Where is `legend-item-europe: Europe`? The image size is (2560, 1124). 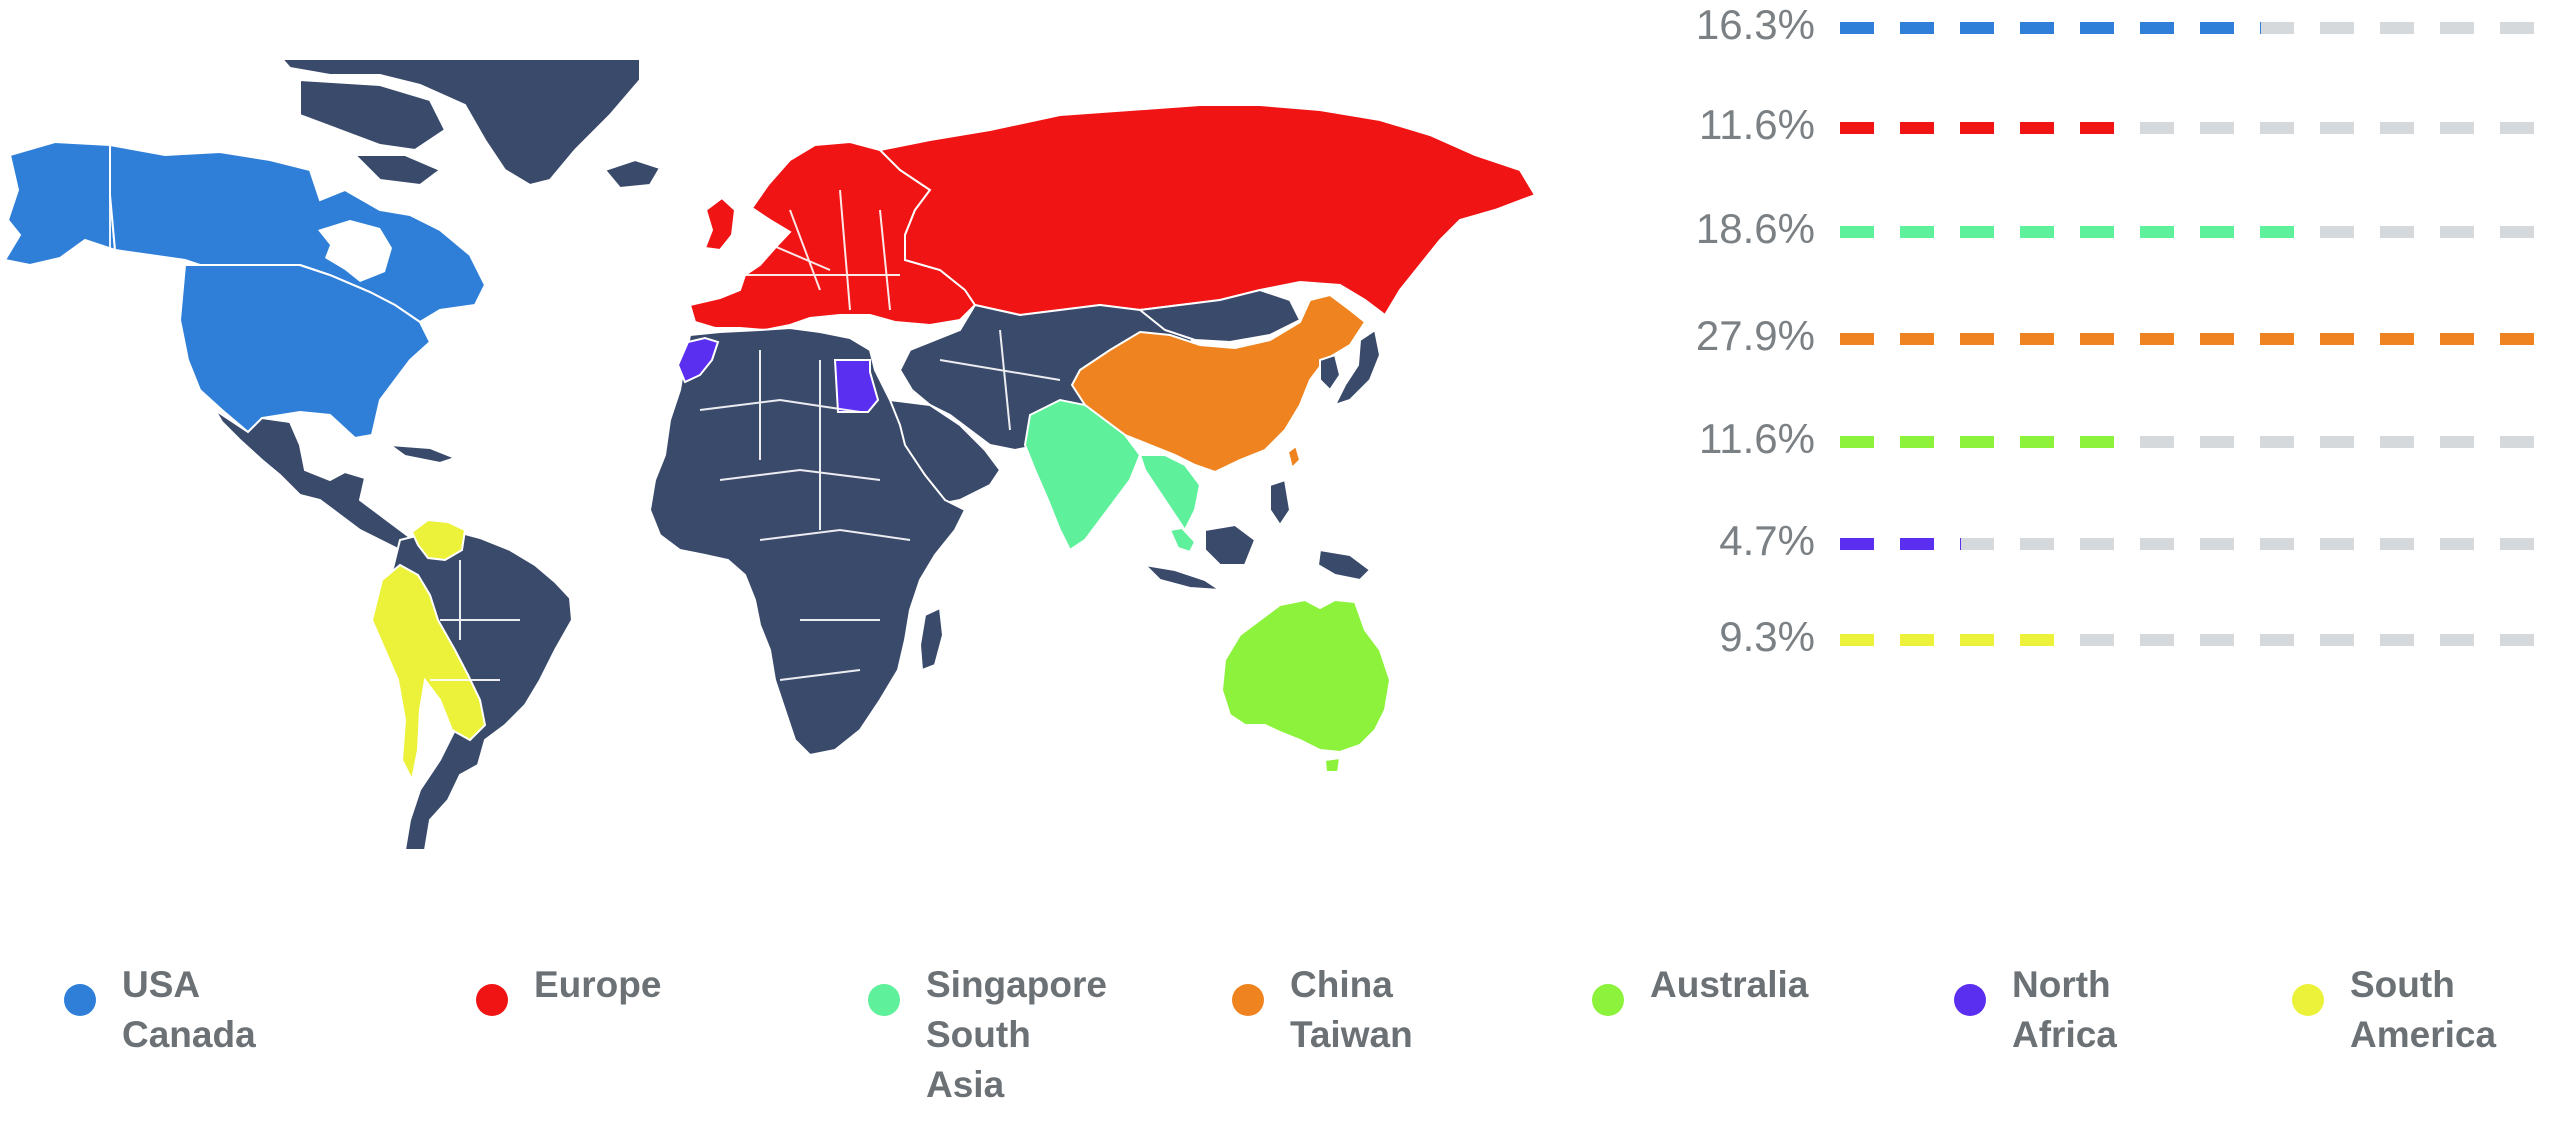
legend-item-europe: Europe is located at coordinates (568, 988).